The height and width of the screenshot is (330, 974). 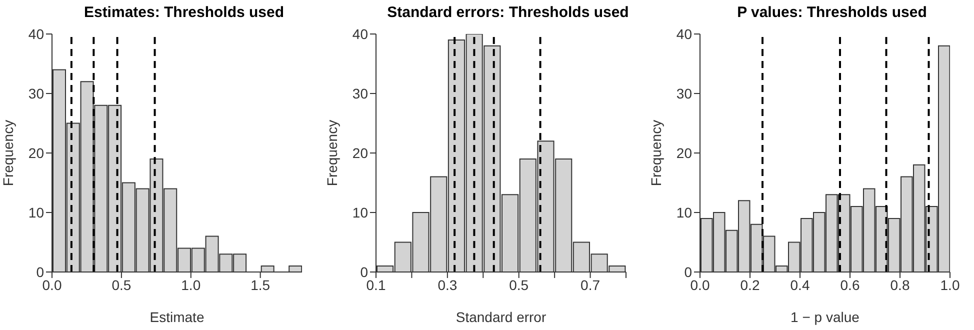 I want to click on x-tick-label: 0.8, so click(x=900, y=284).